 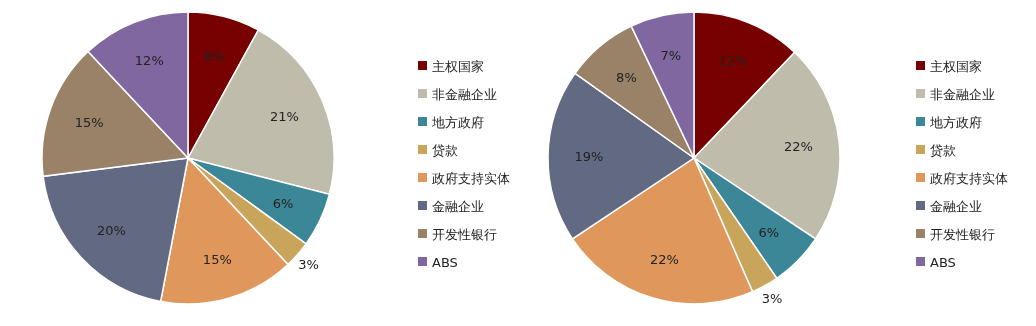 What do you see at coordinates (284, 117) in the screenshot?
I see `data-label: 21%` at bounding box center [284, 117].